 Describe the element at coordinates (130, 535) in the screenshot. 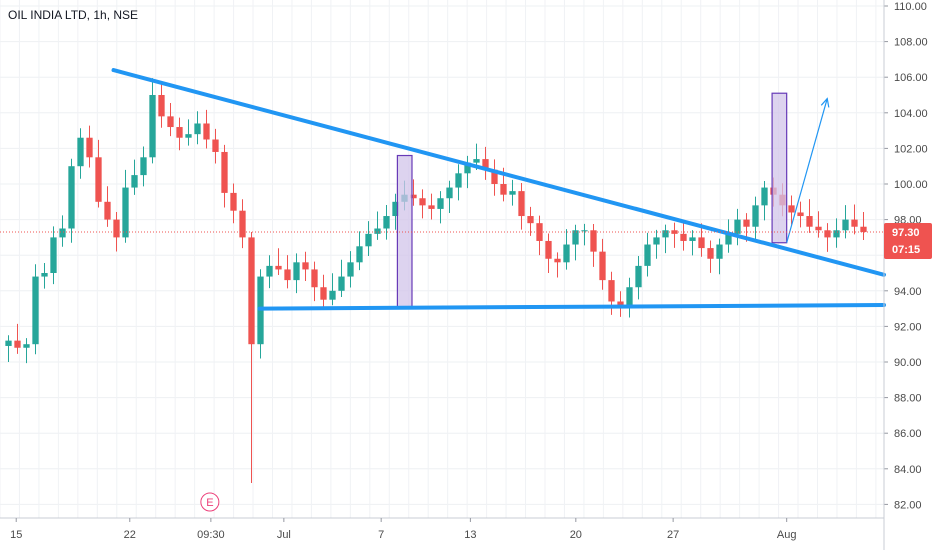

I see `x-tick-label: 22` at that location.